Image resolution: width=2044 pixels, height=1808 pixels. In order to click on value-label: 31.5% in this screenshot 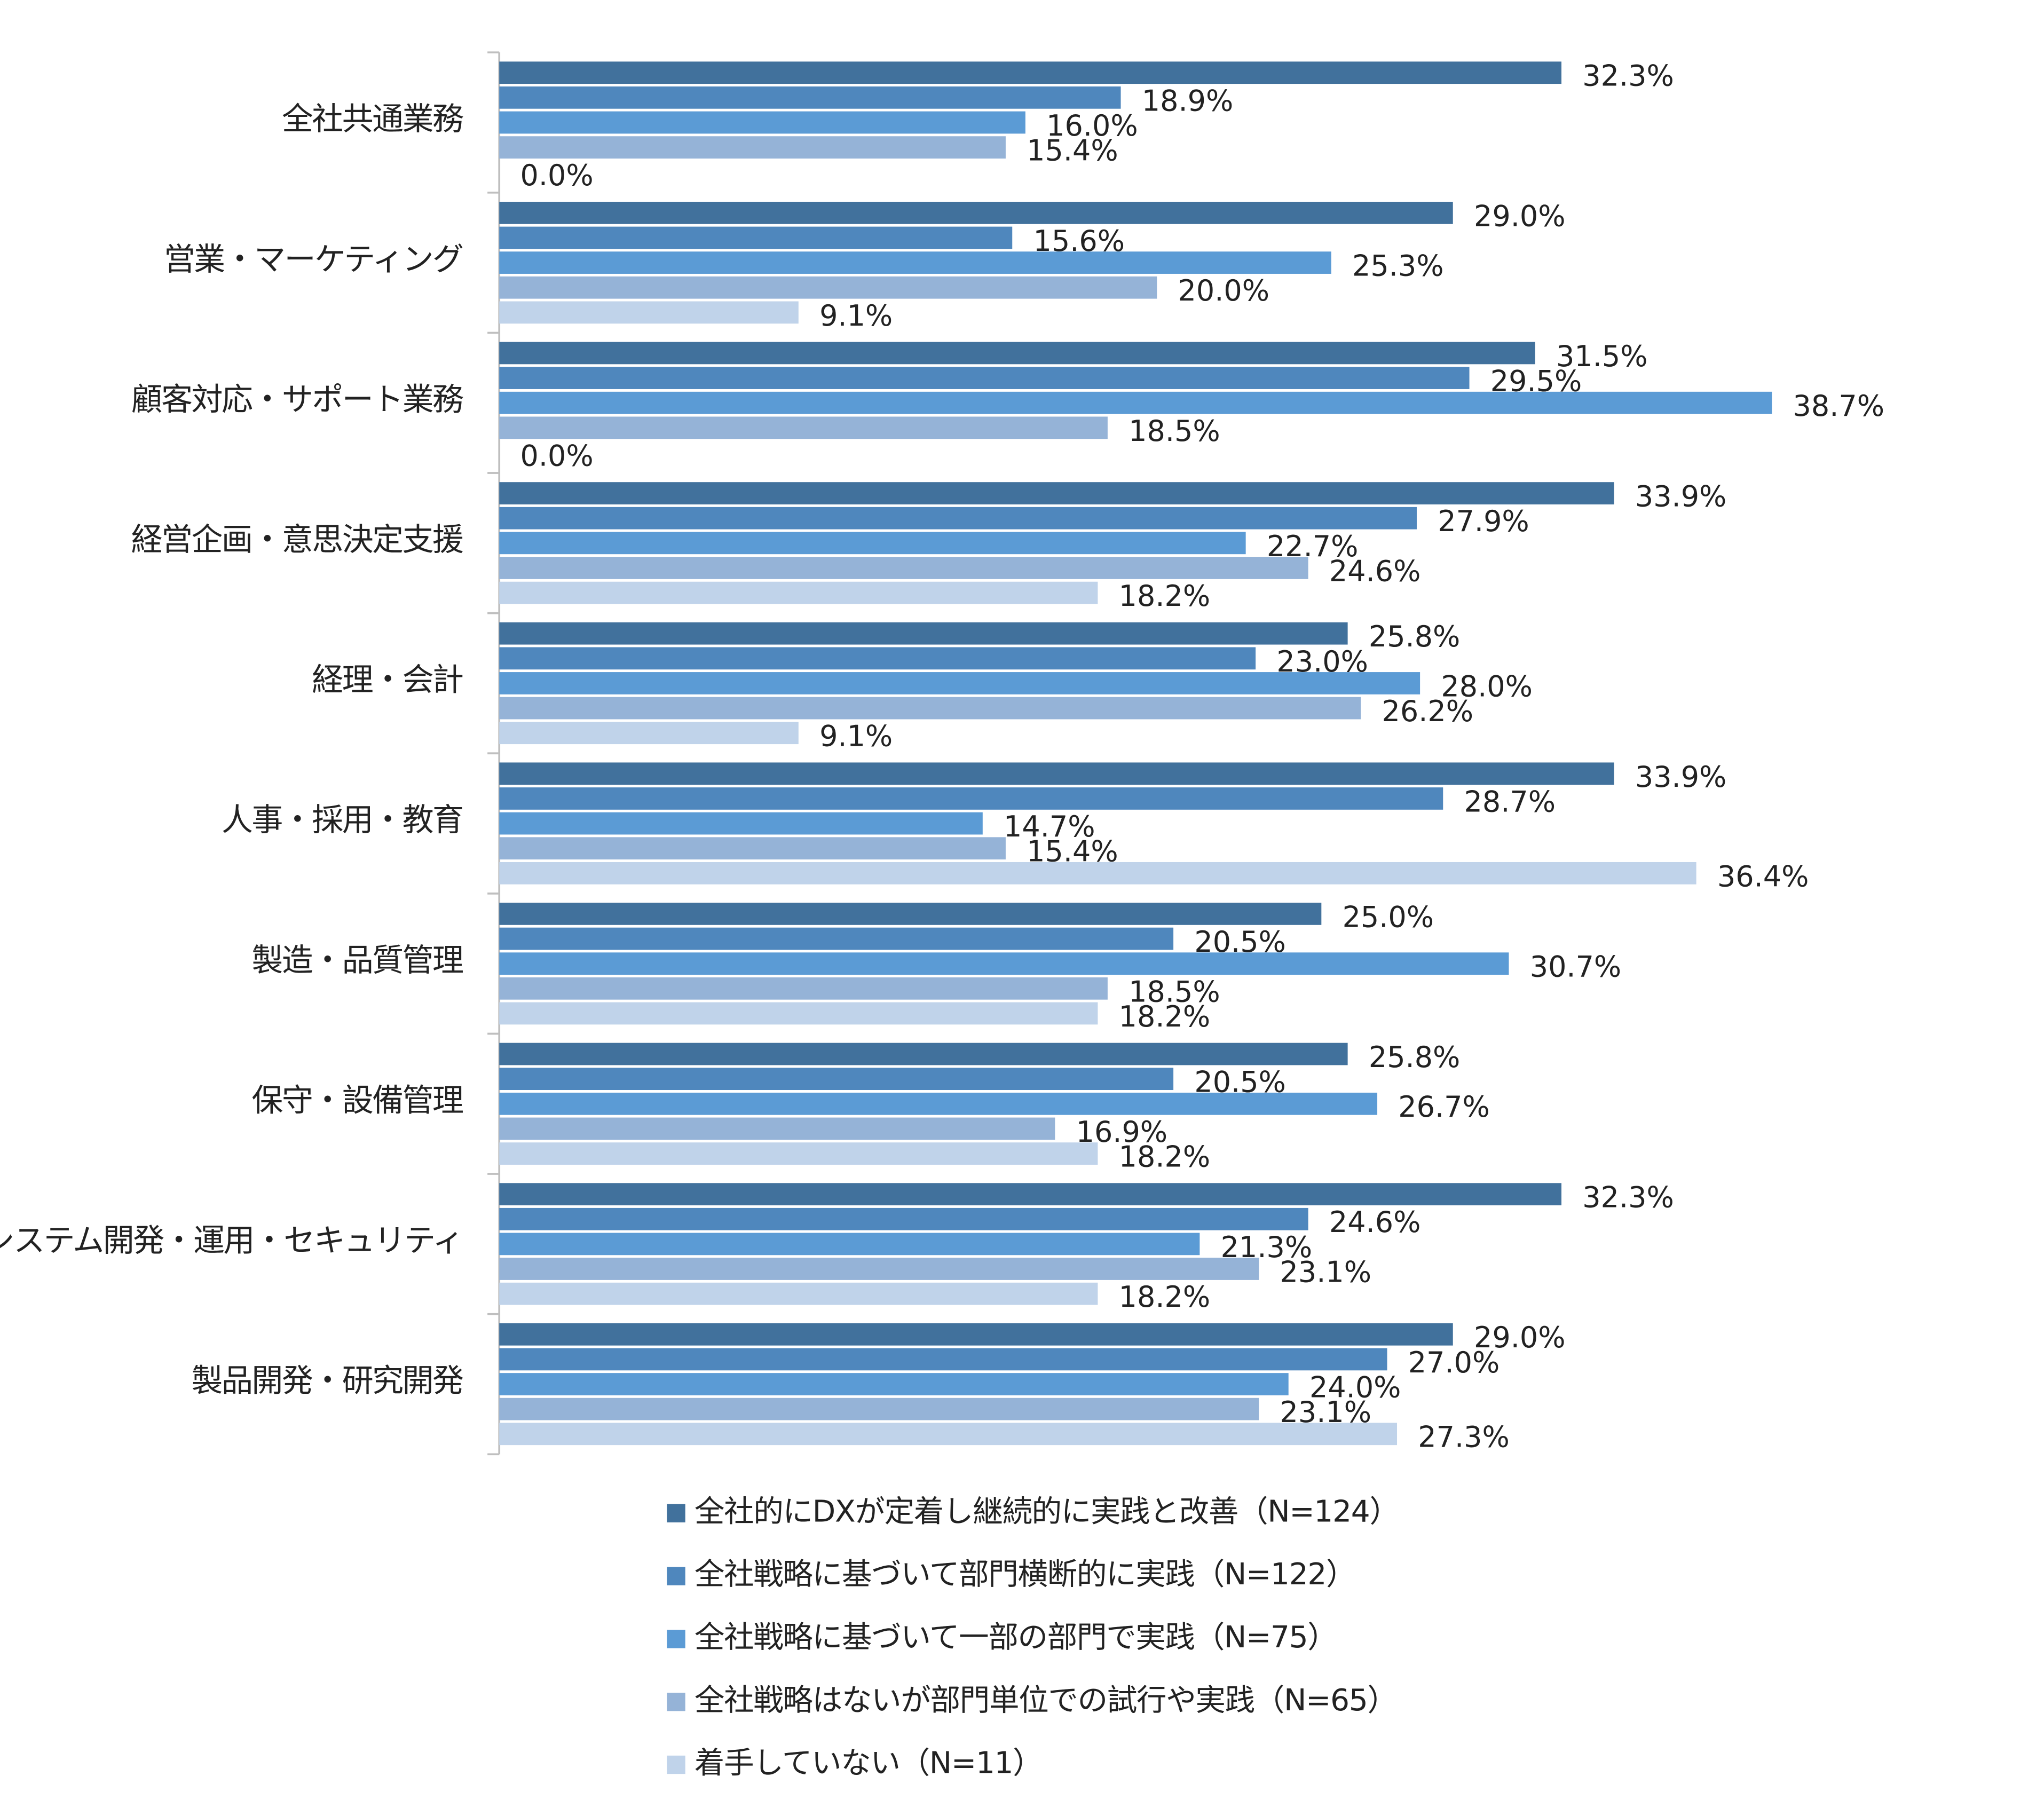, I will do `click(1602, 356)`.